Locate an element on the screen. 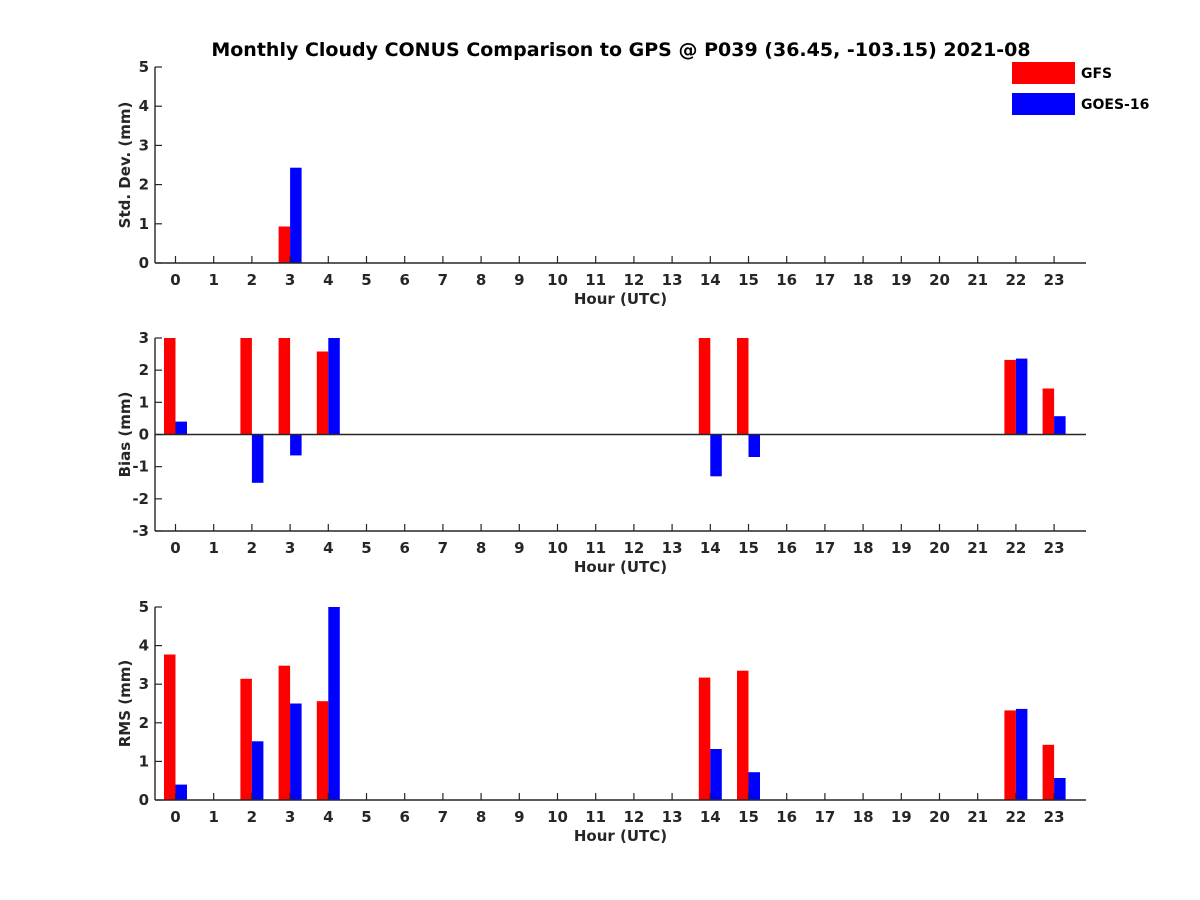  x-tick-label: 14 is located at coordinates (710, 817).